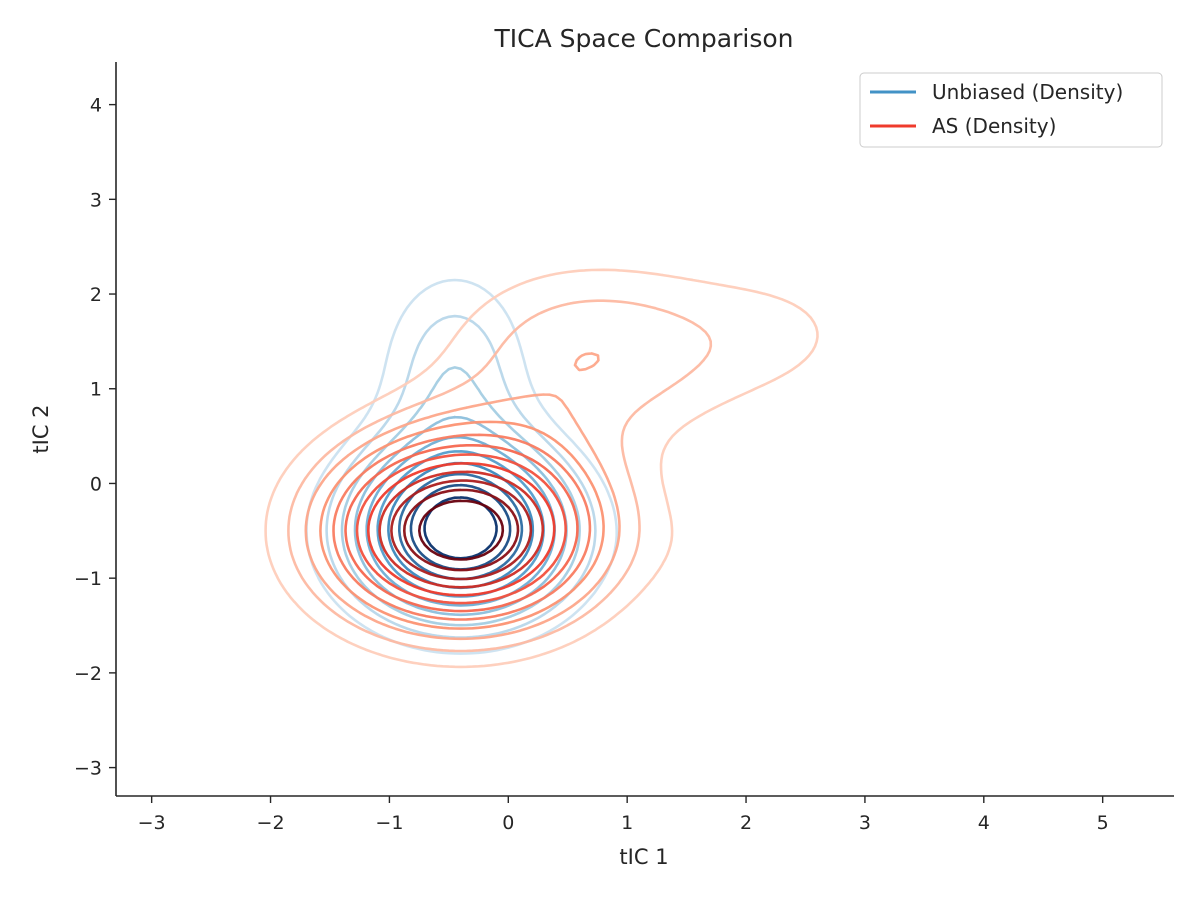  Describe the element at coordinates (88, 674) in the screenshot. I see `y-tick-label: −2` at that location.